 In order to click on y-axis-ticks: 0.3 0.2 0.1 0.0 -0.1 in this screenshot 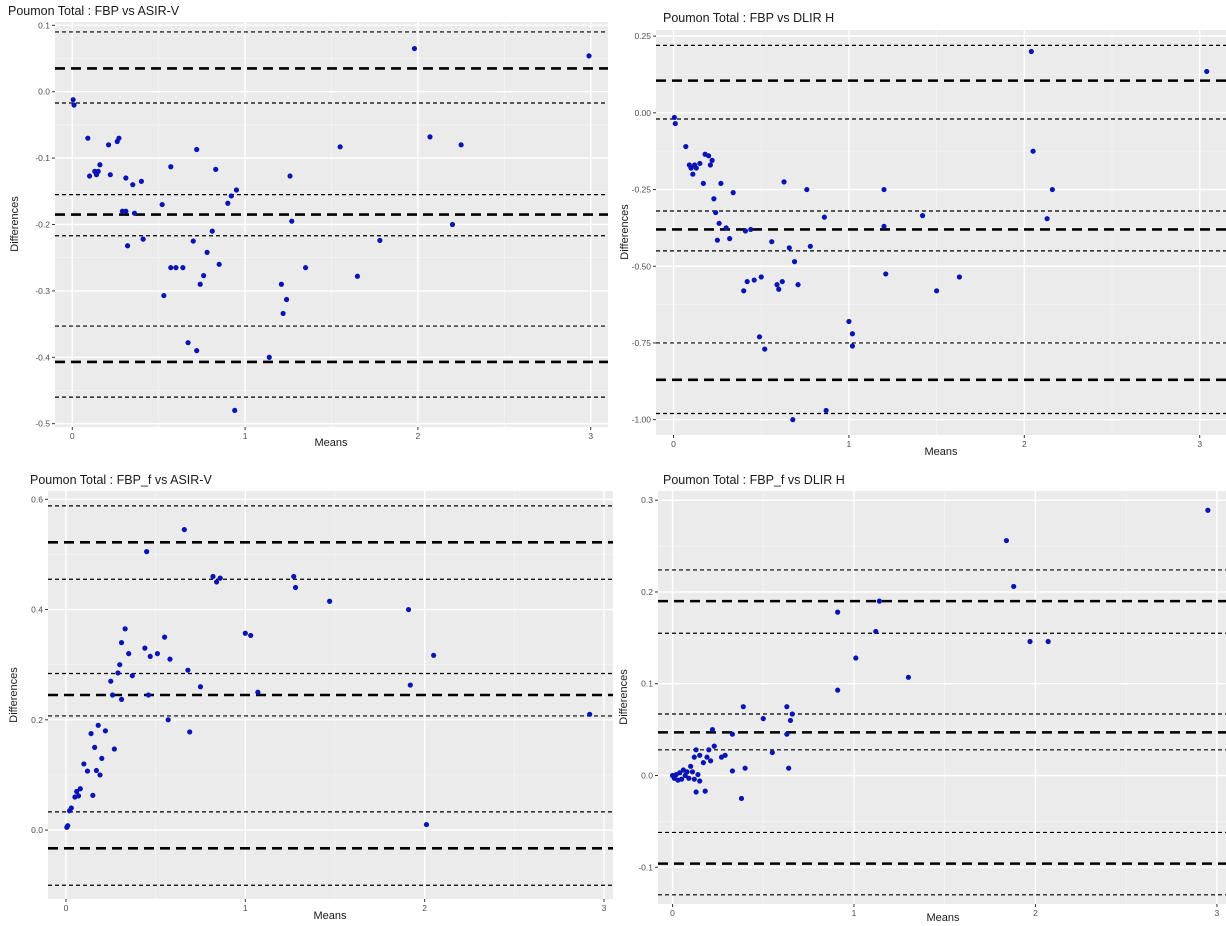, I will do `click(648, 683)`.